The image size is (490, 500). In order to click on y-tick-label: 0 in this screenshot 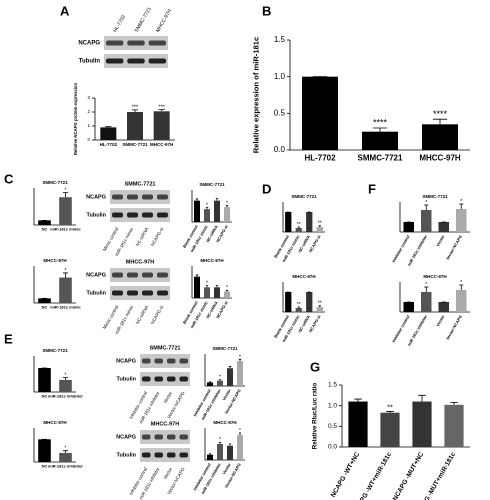, I will do `click(88, 139)`.